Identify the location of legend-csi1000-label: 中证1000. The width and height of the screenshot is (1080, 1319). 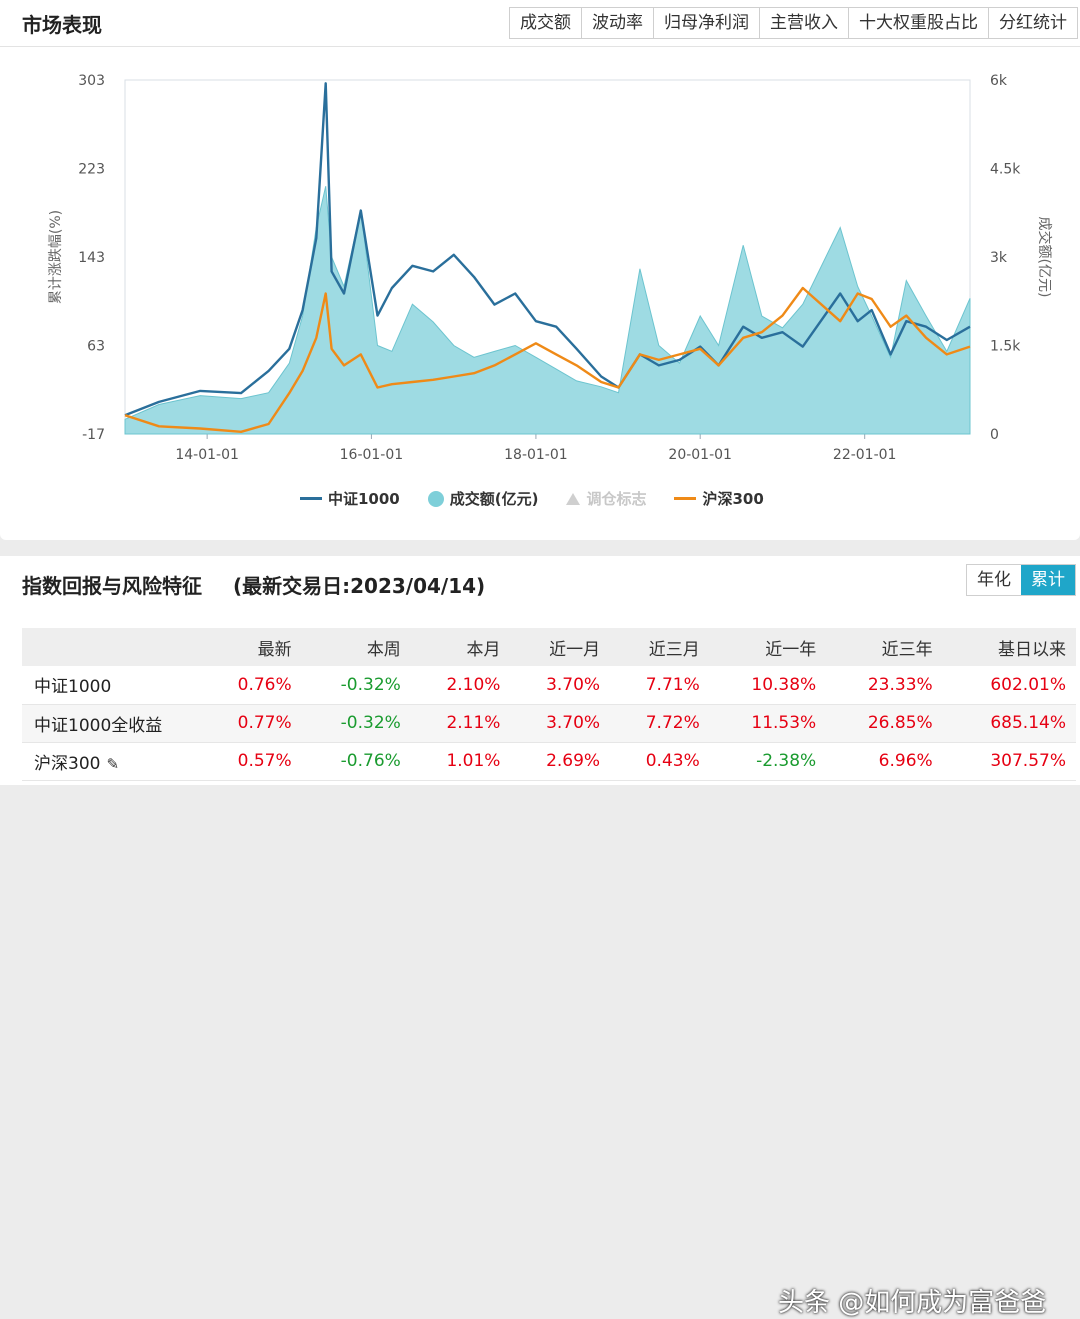
(364, 499).